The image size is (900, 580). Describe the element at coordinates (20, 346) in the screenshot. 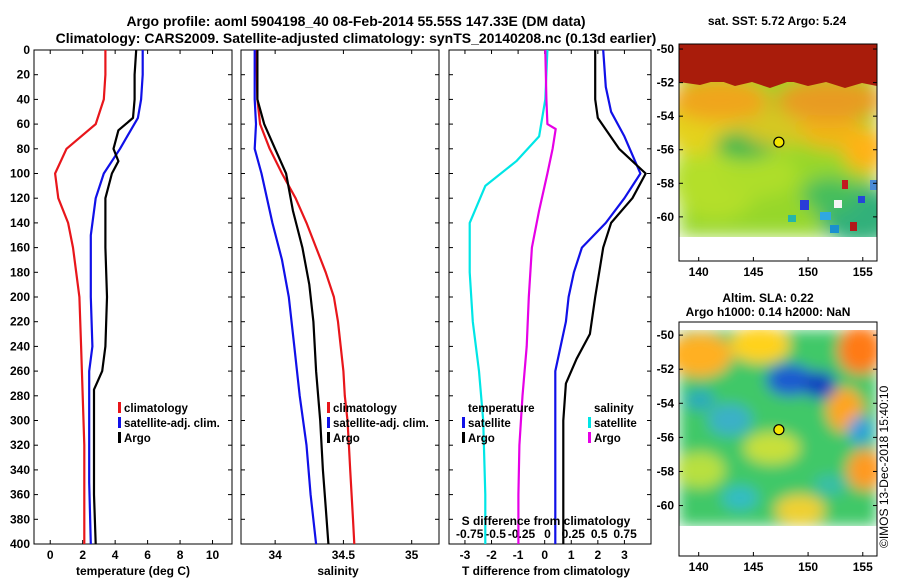

I see `y-tick-label: 240` at that location.